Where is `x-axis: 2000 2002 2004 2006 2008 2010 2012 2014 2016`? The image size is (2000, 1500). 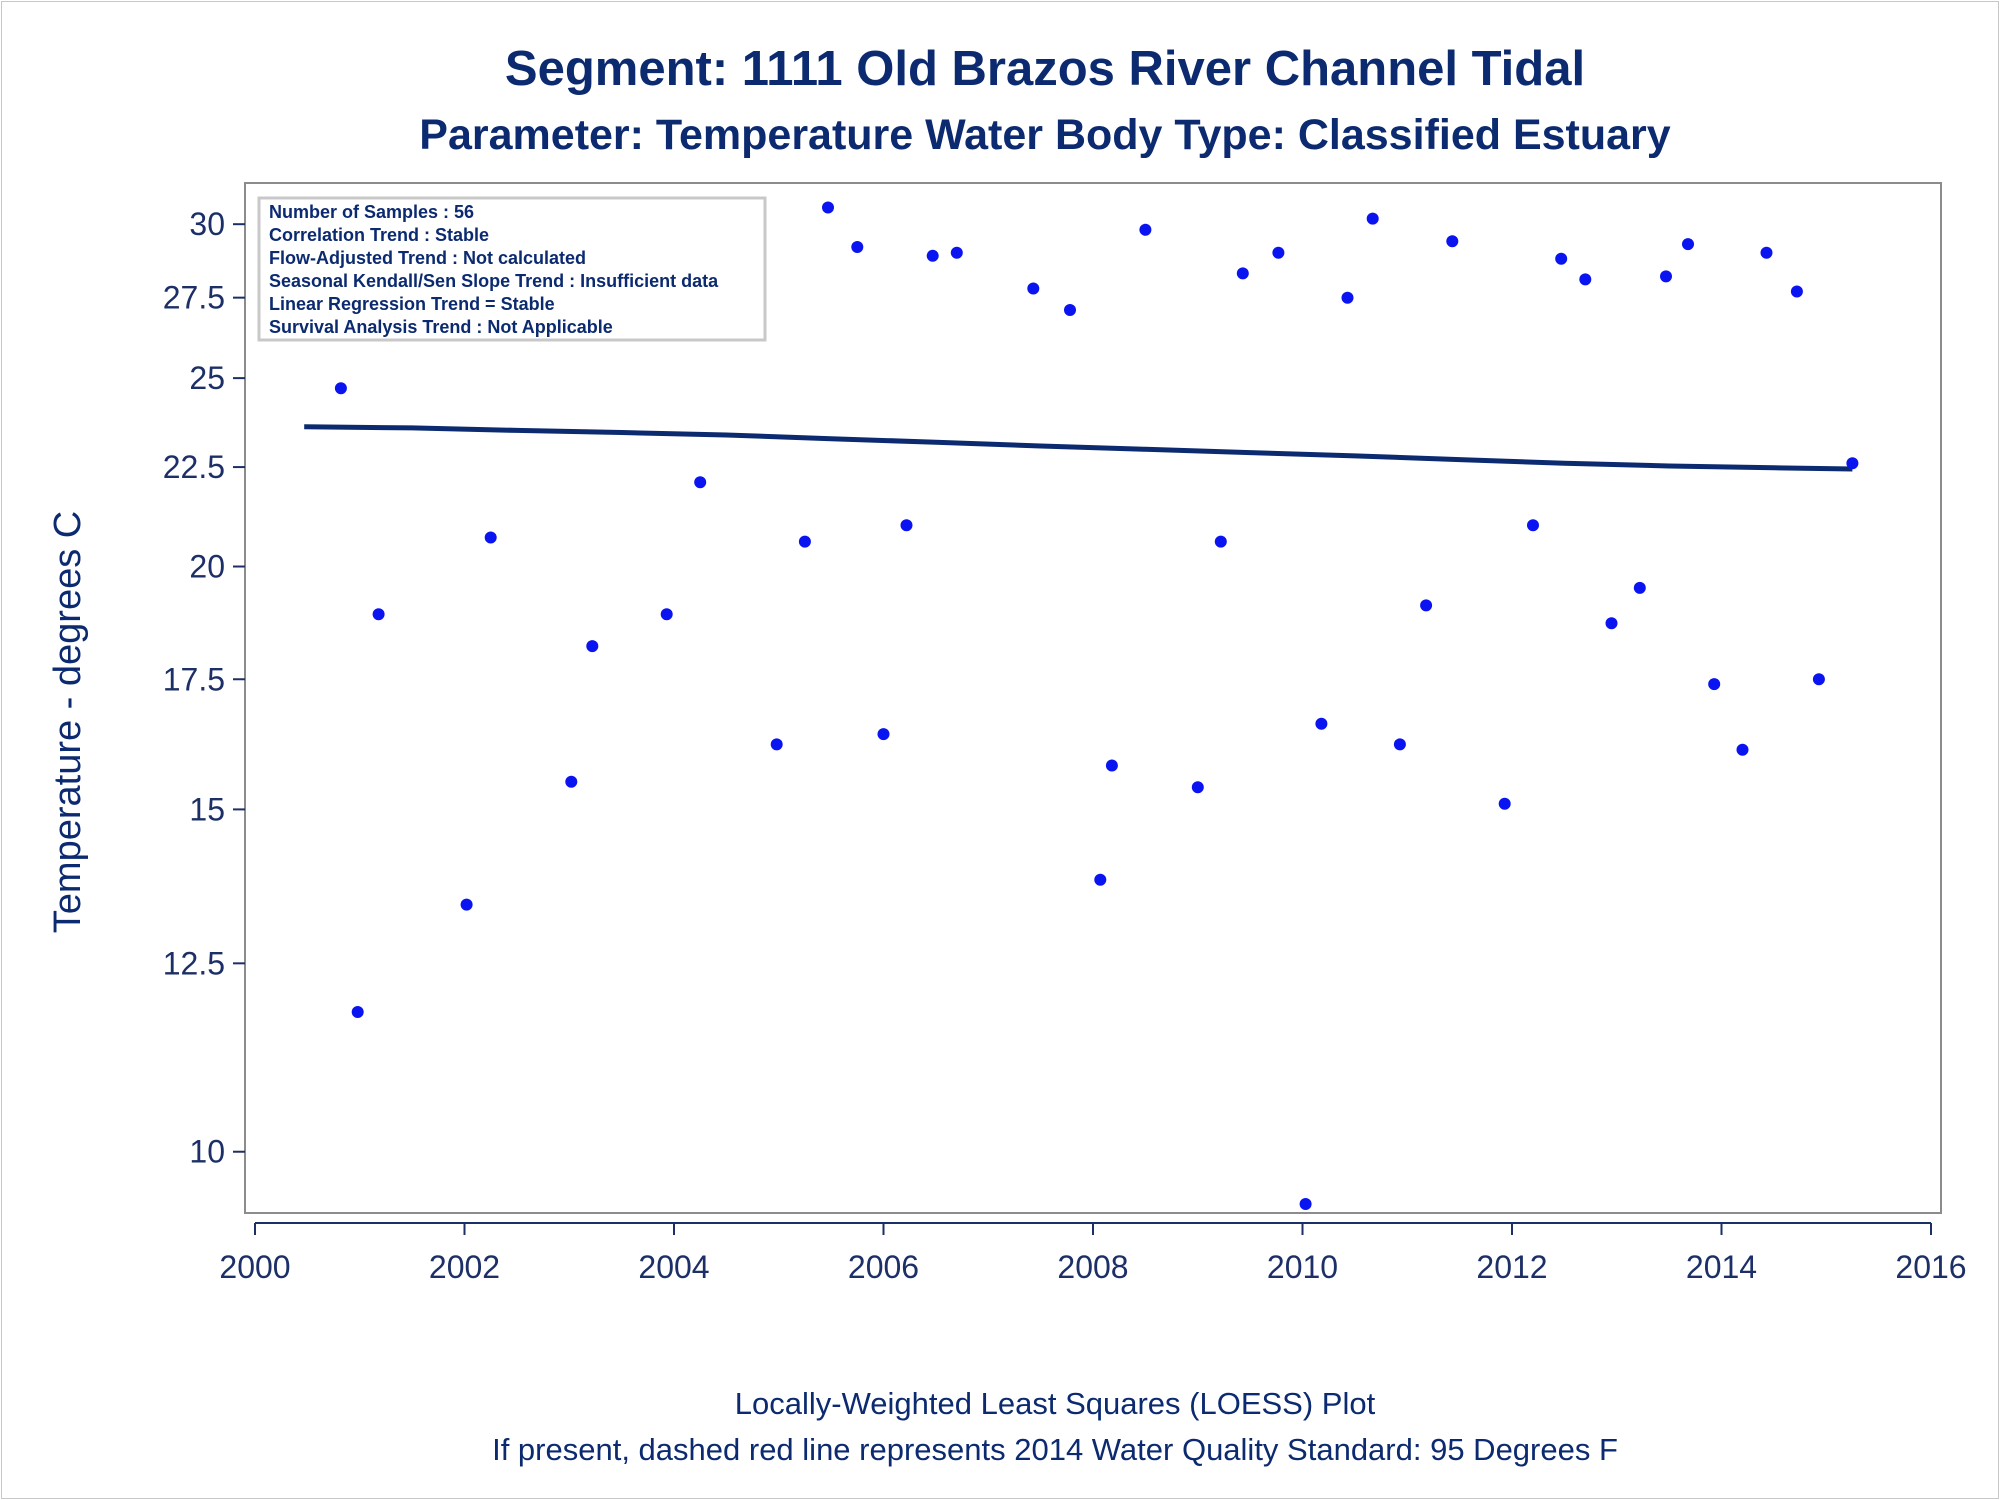
x-axis: 2000 2002 2004 2006 2008 2010 2012 2014 2016 is located at coordinates (1093, 1253).